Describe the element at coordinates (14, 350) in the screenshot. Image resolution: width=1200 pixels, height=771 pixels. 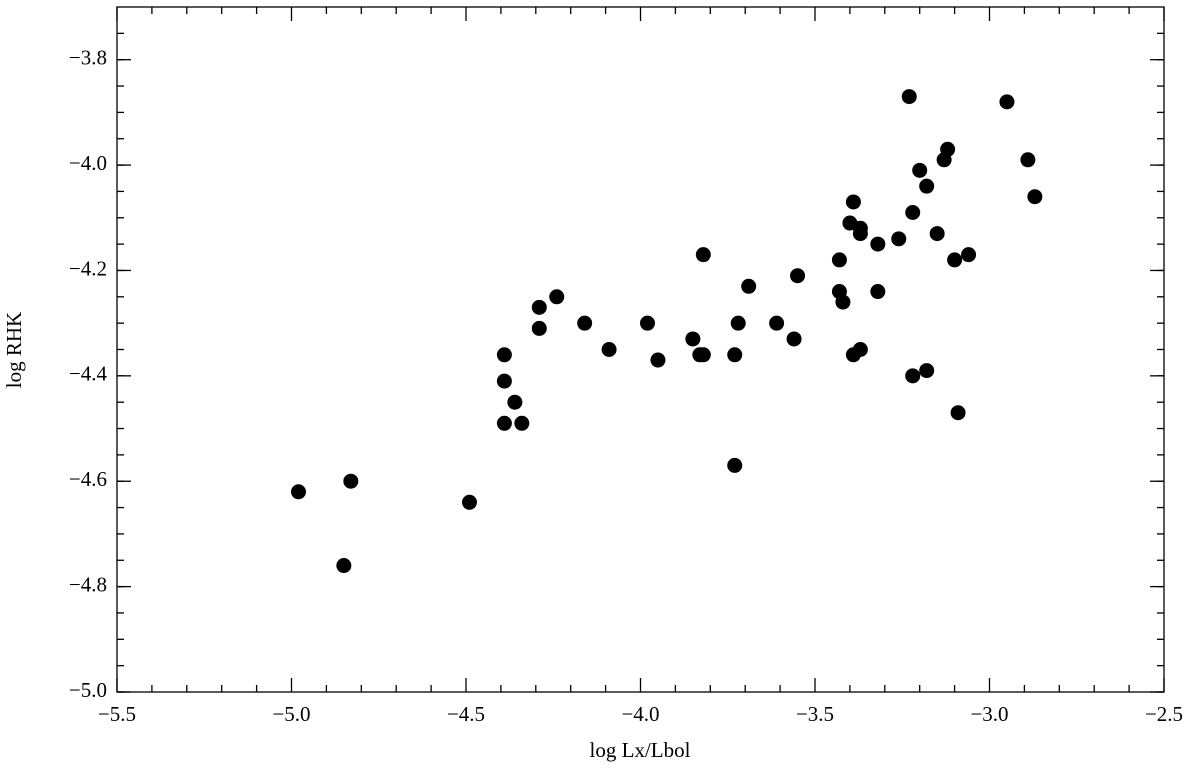
I see `y-axis-label: log RHK` at that location.